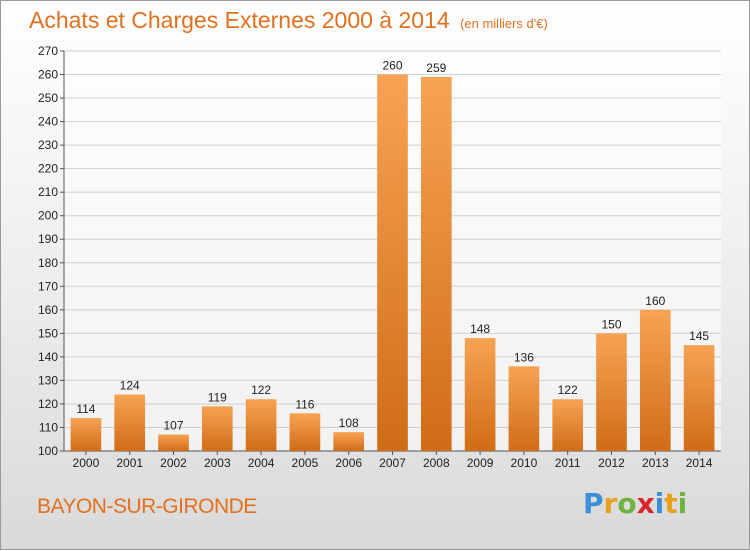 Image resolution: width=750 pixels, height=551 pixels. What do you see at coordinates (48, 310) in the screenshot?
I see `y-tick-label: 160` at bounding box center [48, 310].